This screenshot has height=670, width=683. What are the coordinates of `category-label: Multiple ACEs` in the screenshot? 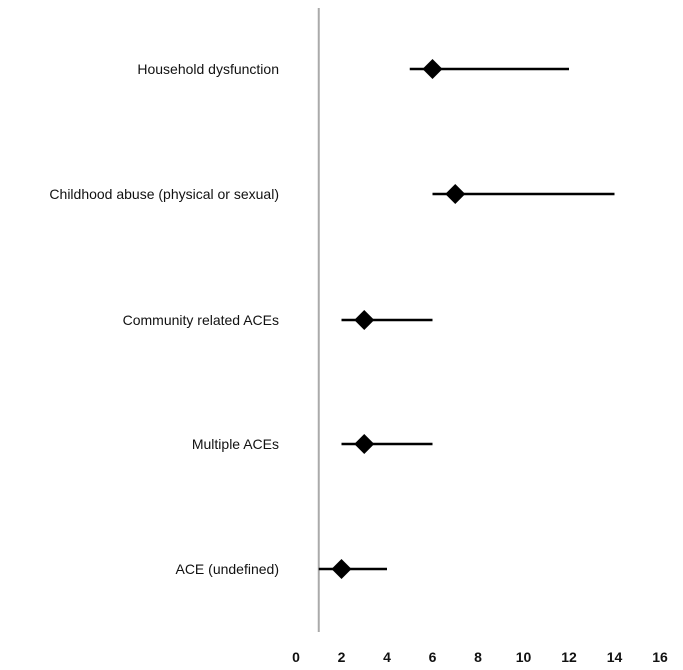 It's located at (235, 444).